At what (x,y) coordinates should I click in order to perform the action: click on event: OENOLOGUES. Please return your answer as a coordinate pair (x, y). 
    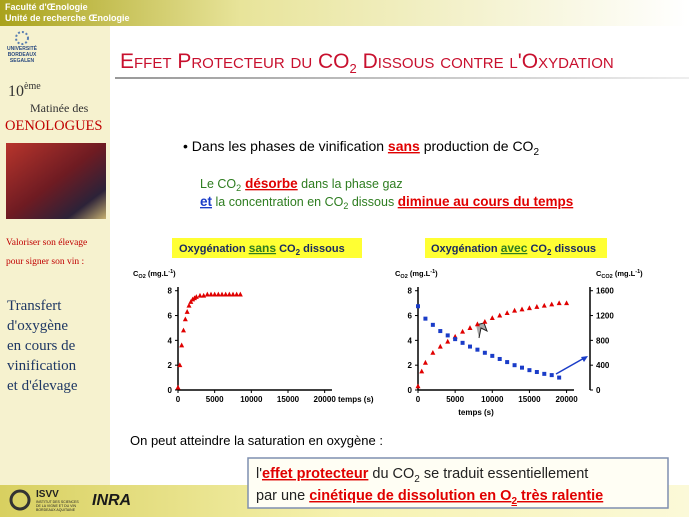
    Looking at the image, I should click on (53, 126).